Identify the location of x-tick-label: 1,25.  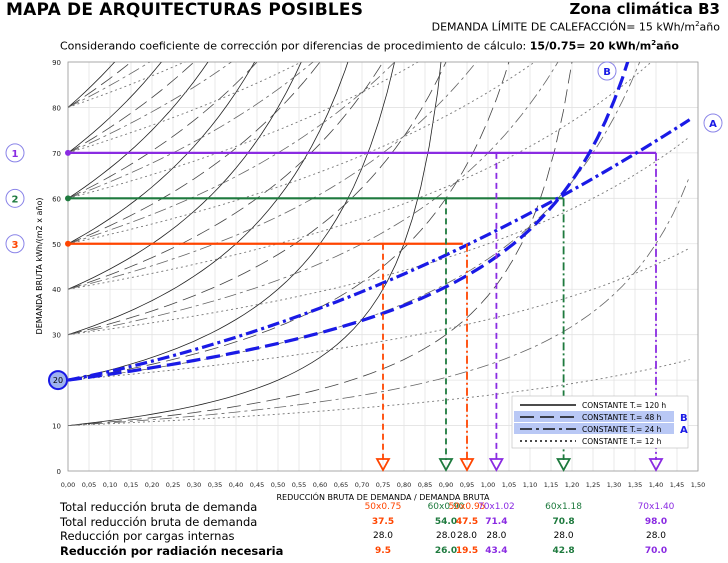
(593, 485).